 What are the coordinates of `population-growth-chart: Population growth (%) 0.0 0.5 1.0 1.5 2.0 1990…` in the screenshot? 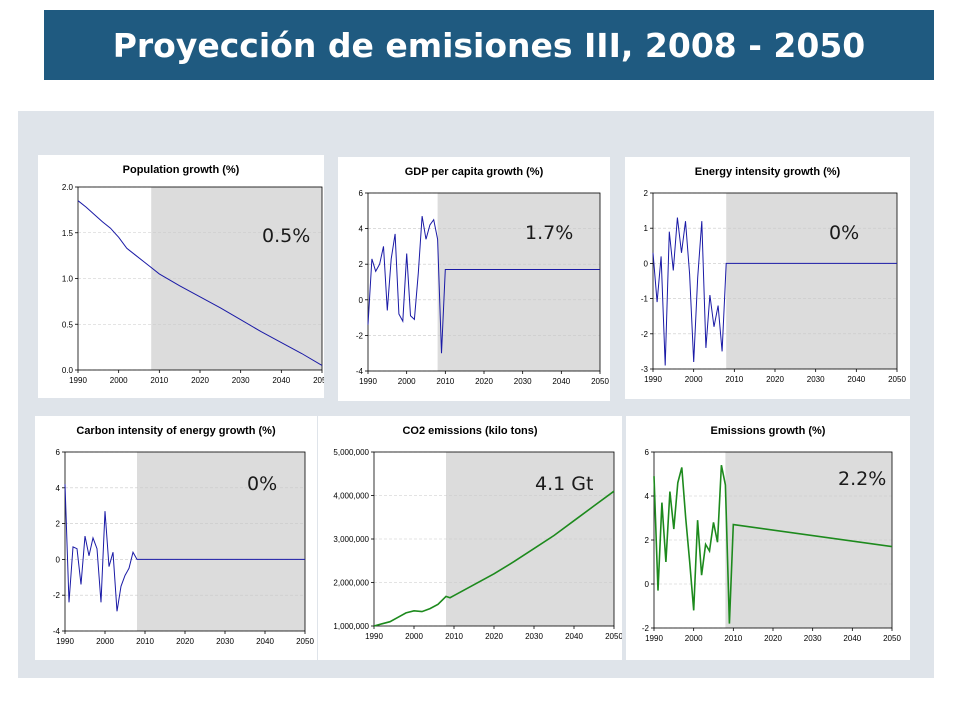 It's located at (181, 276).